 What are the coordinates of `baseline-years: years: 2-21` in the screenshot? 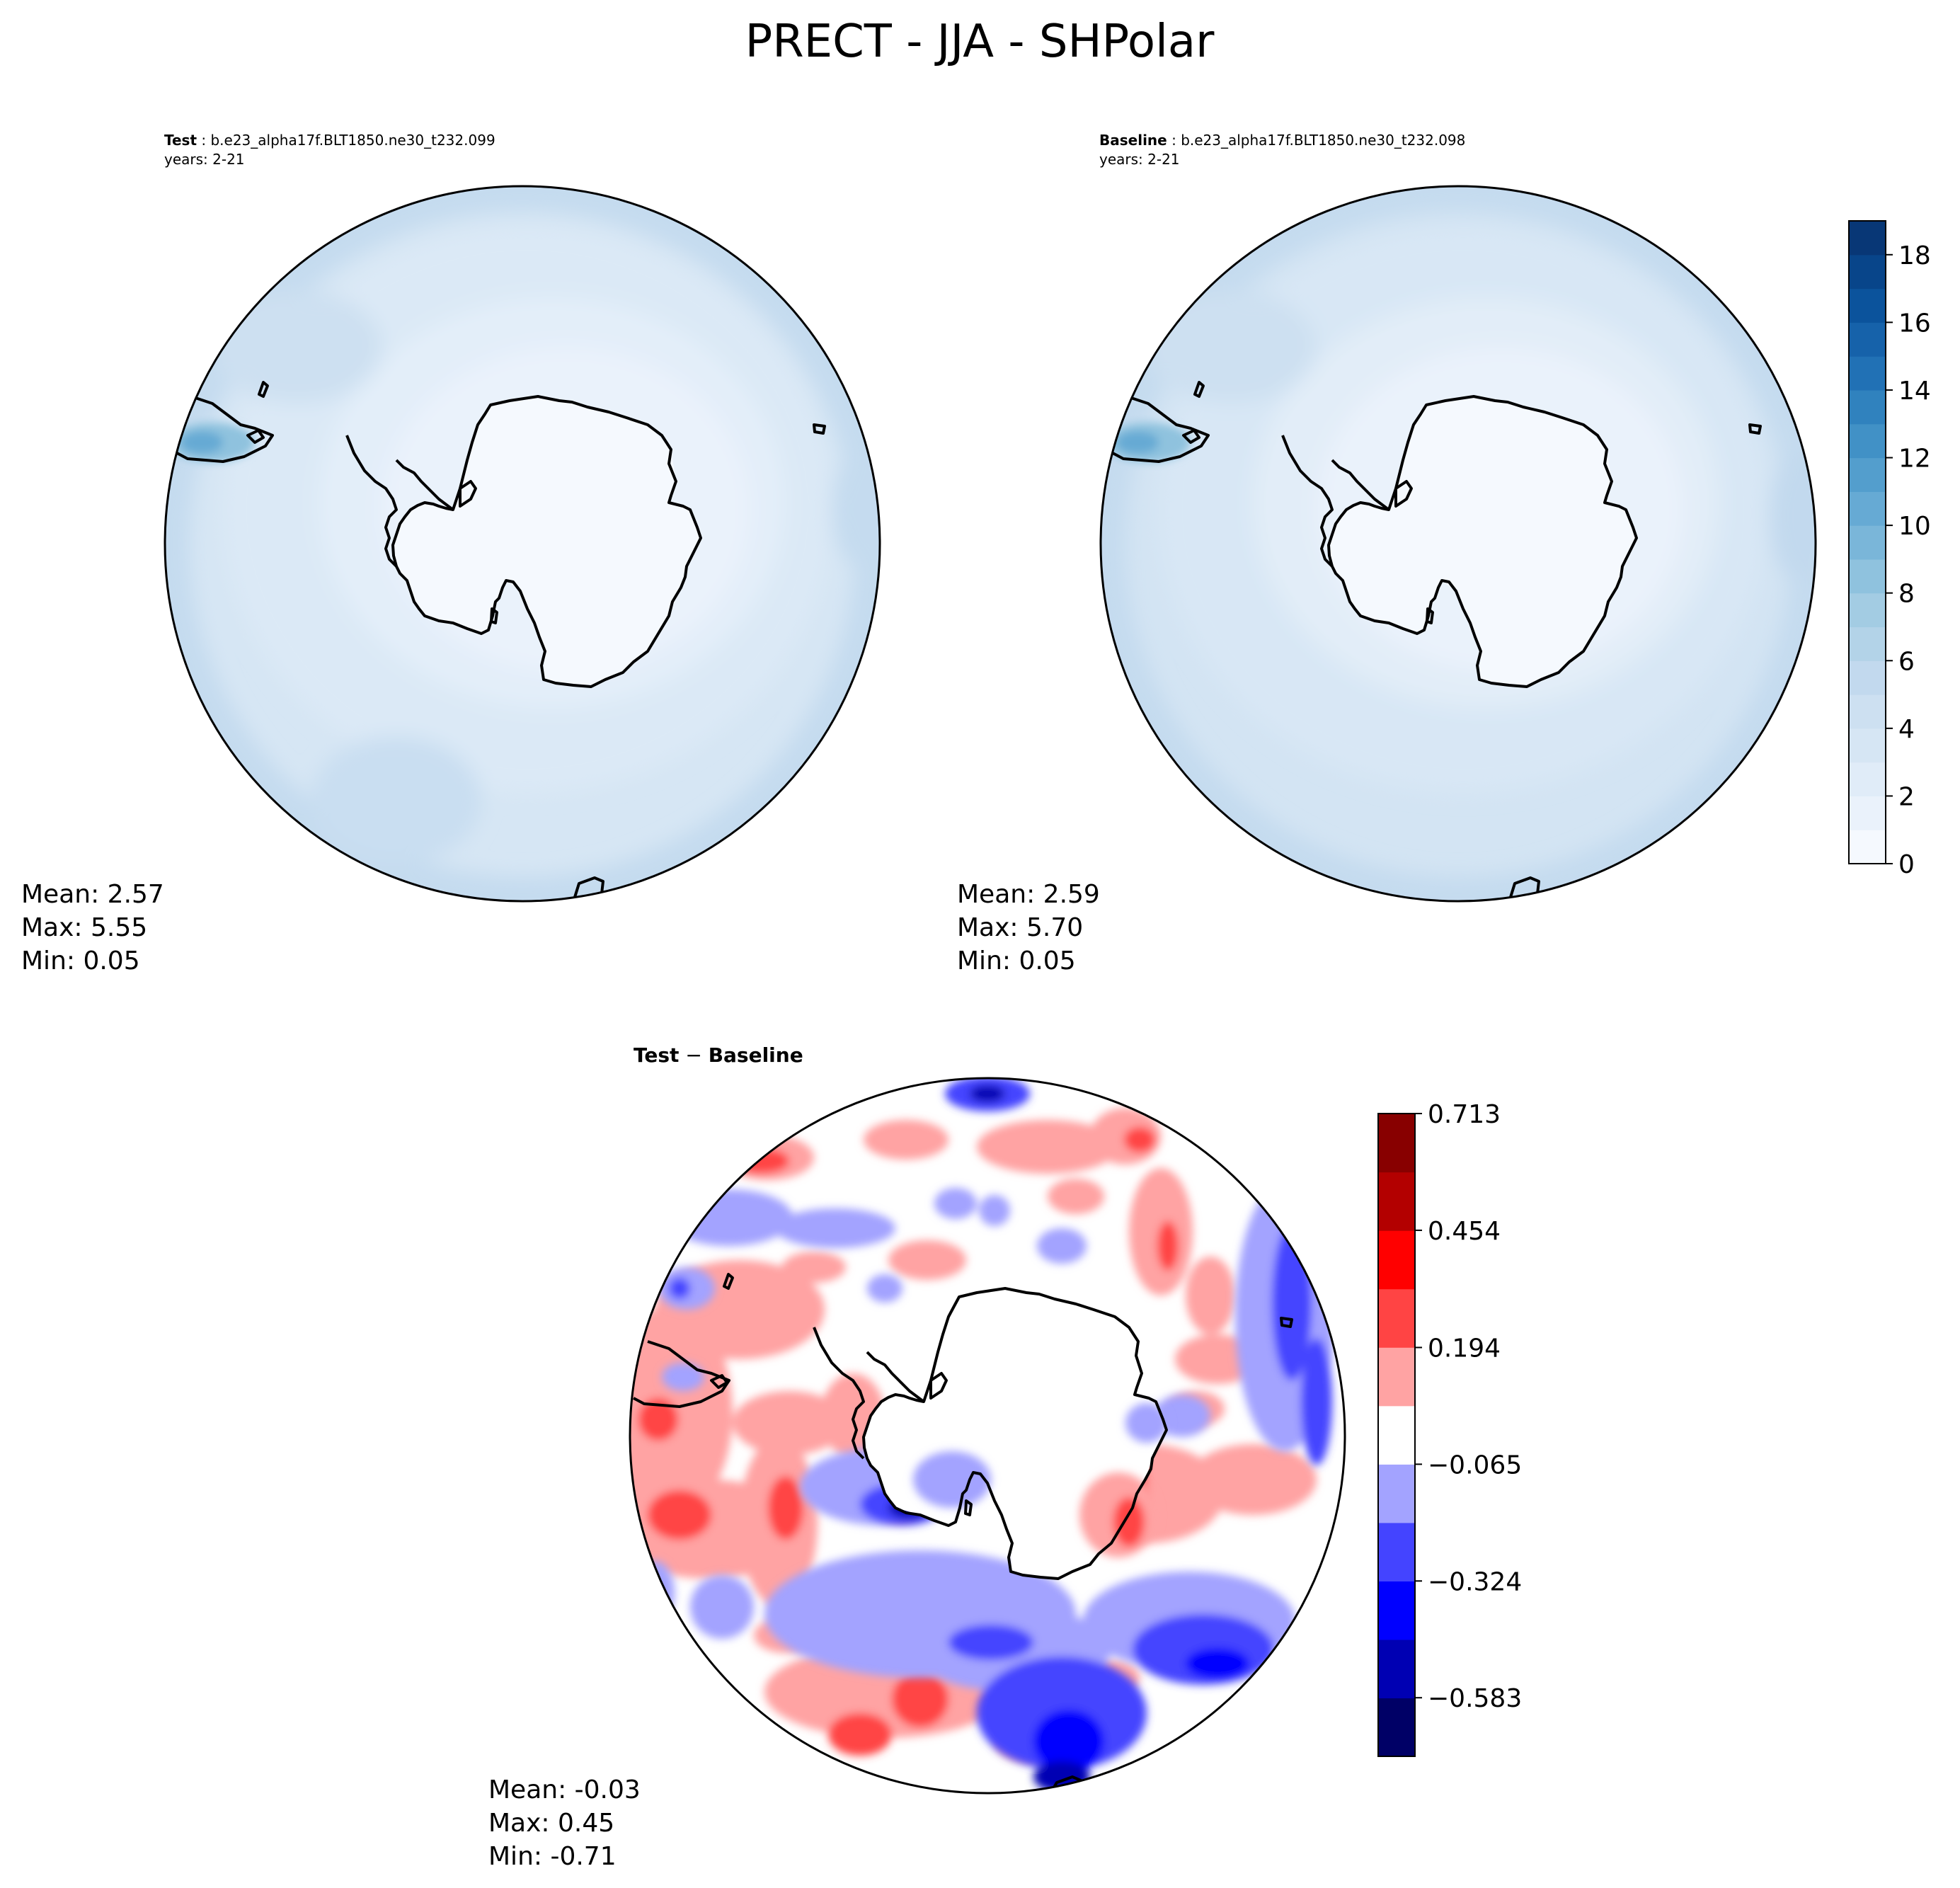 It's located at (1139, 160).